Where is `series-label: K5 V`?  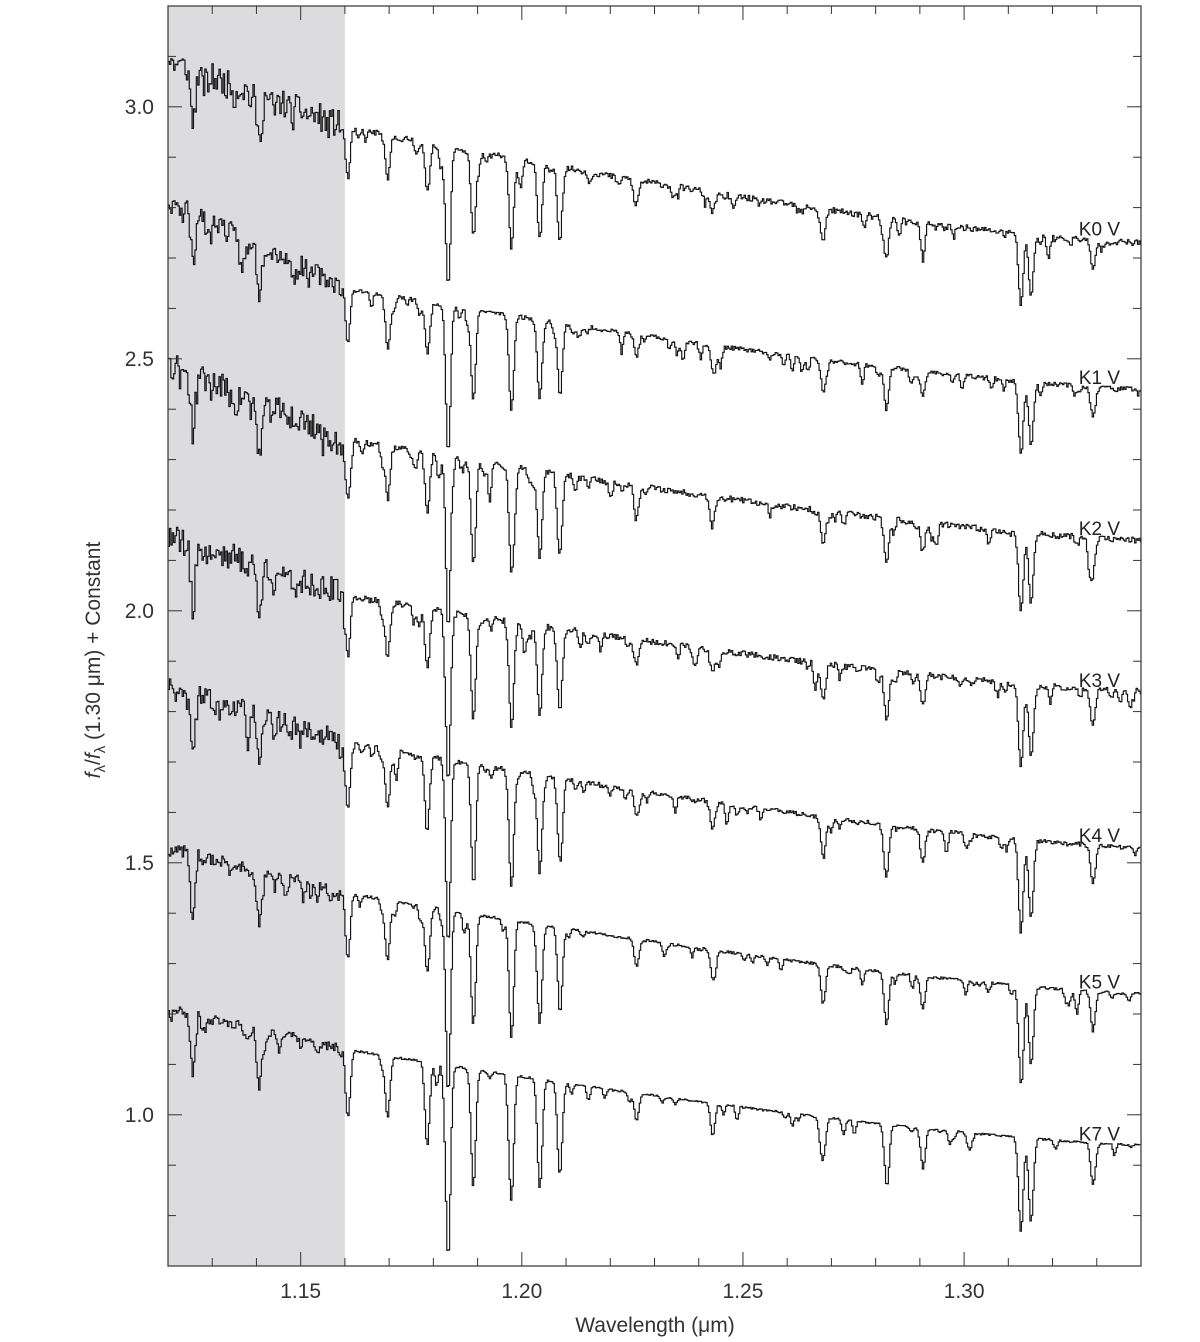 series-label: K5 V is located at coordinates (1100, 983).